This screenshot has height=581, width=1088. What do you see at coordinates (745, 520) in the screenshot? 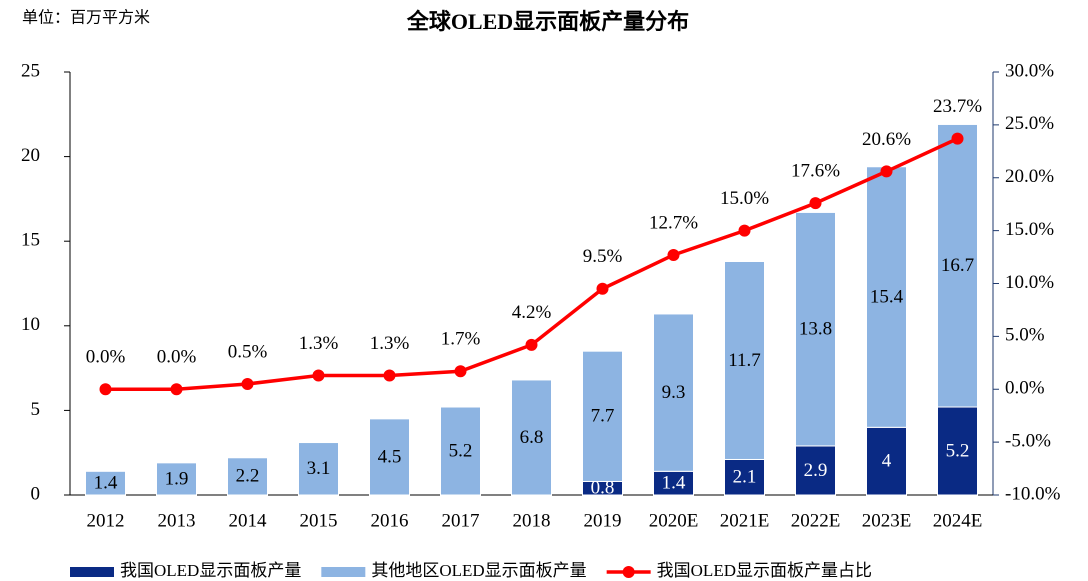
I see `x-tick-label: 2021E` at bounding box center [745, 520].